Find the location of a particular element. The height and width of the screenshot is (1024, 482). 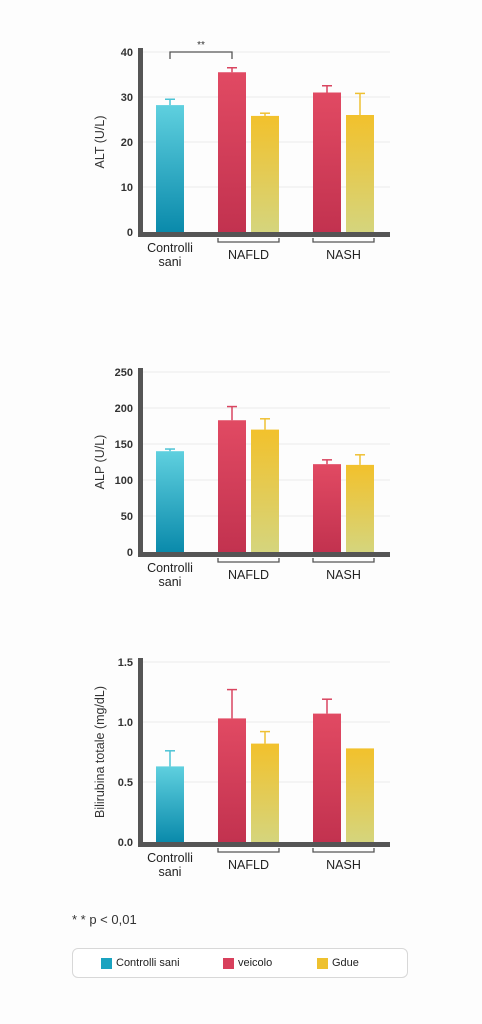

significance-label: ** is located at coordinates (201, 45).